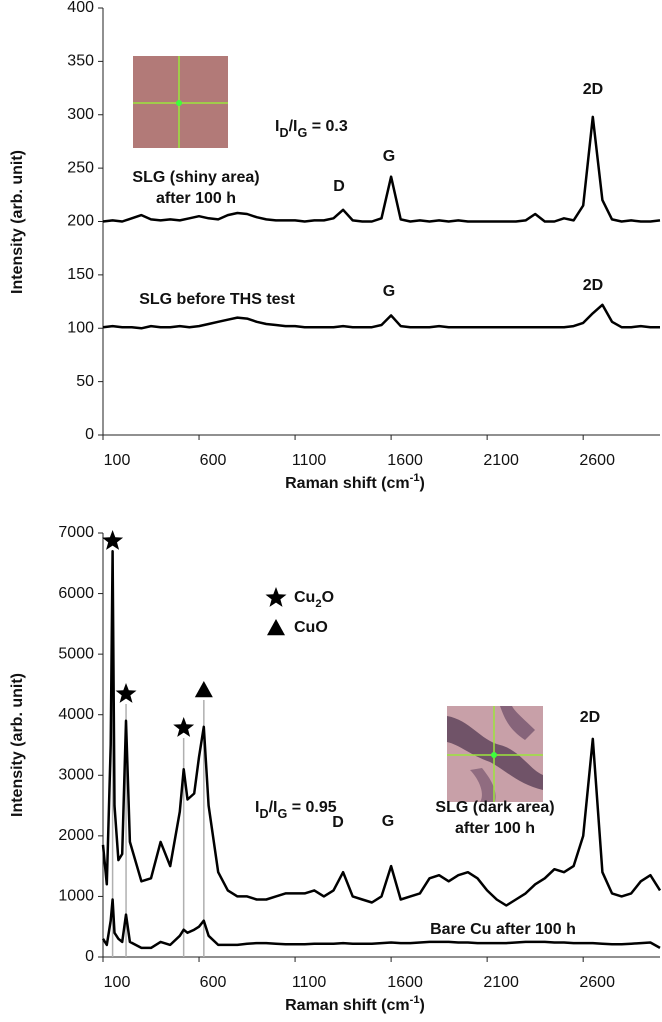 The image size is (662, 1022). I want to click on ratio-label: ID/IG = 0.95, so click(296, 810).